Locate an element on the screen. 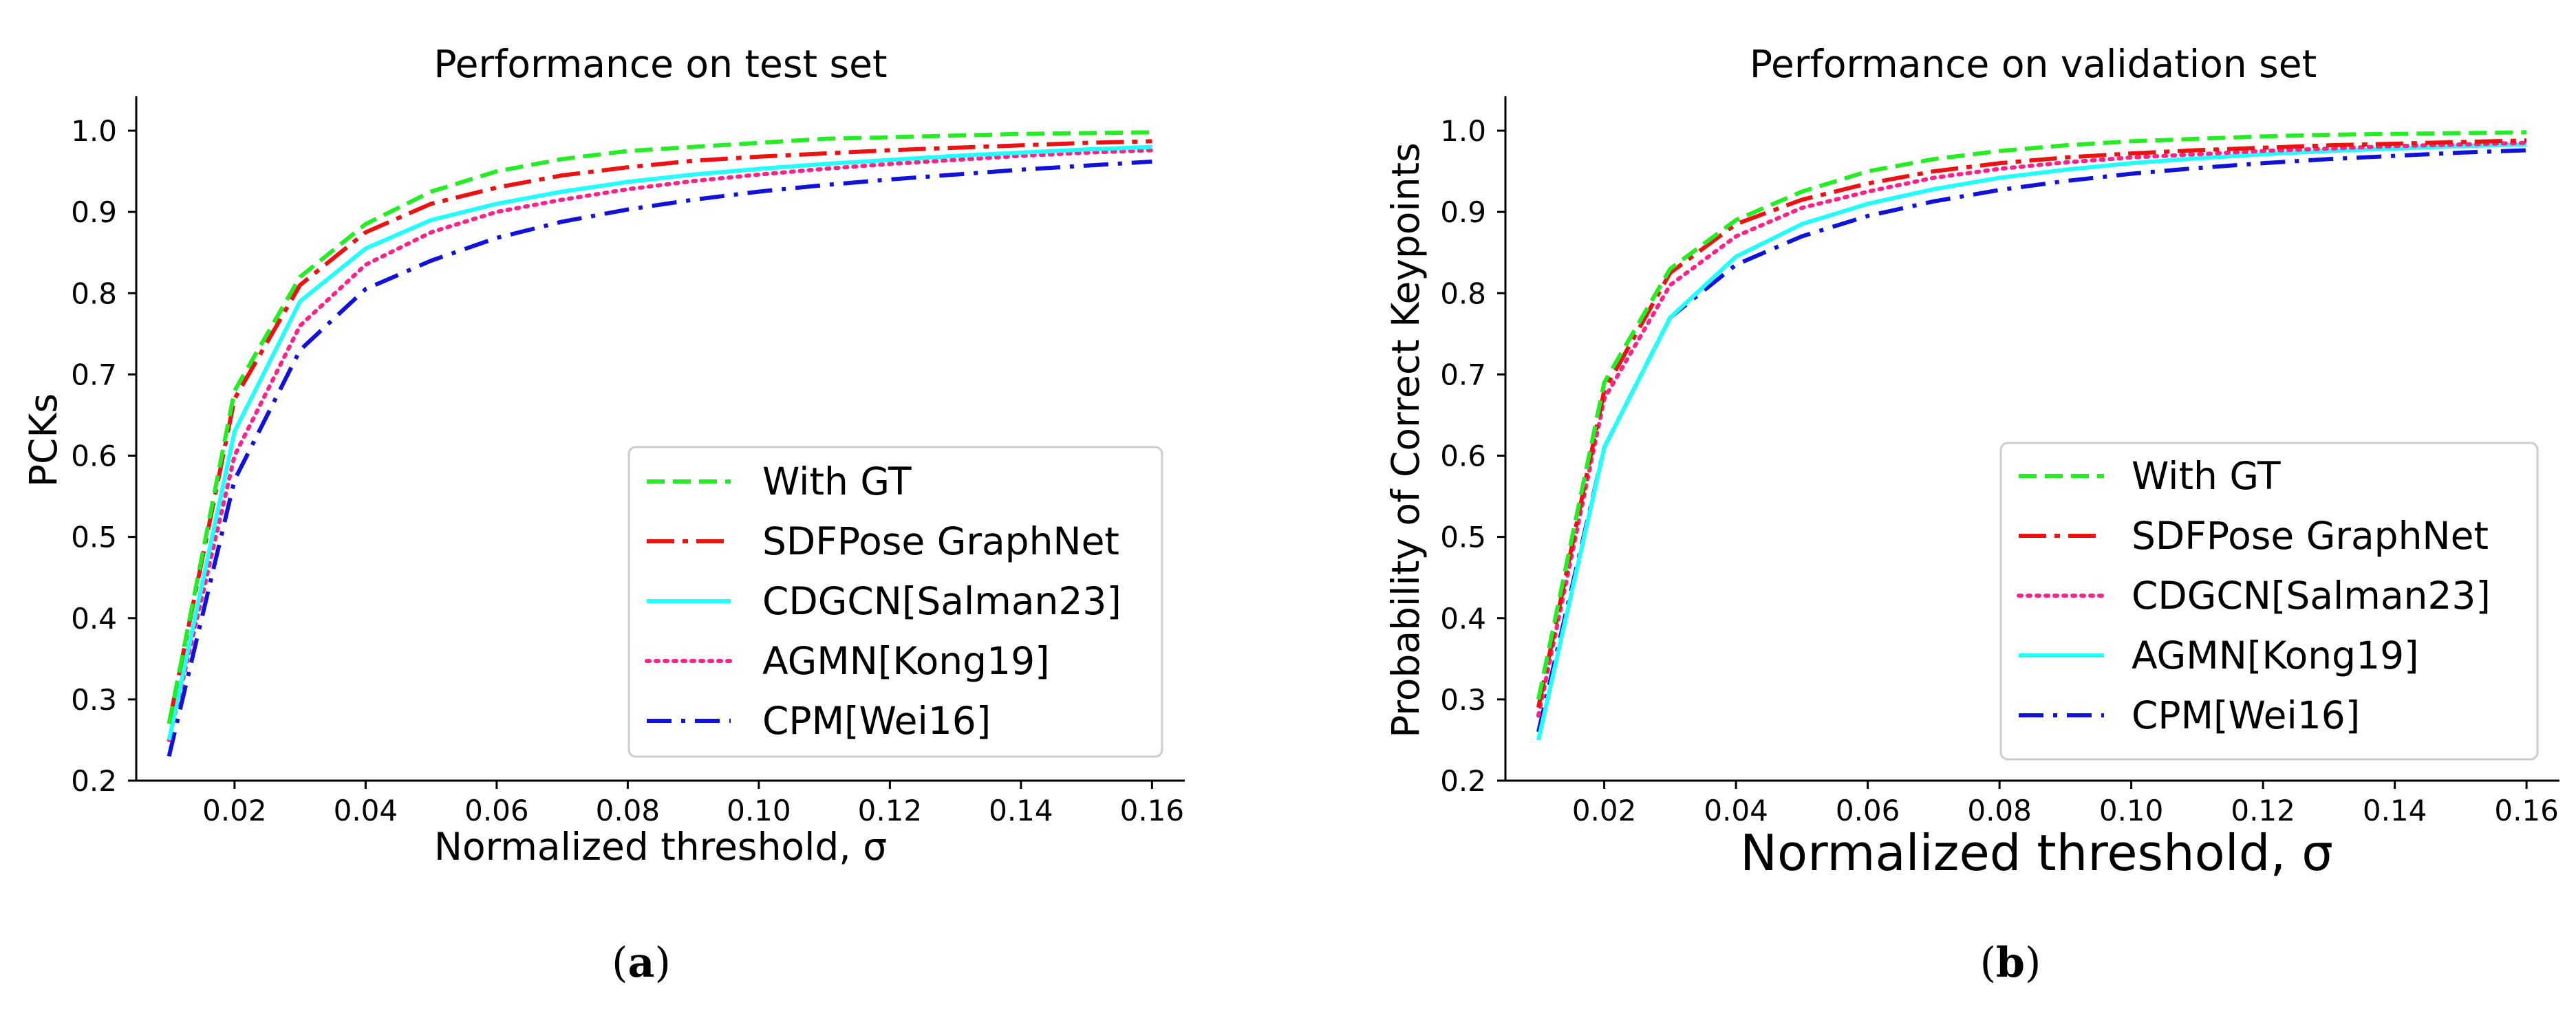 This screenshot has height=1009, width=2576. chart-title: Performance on validation set is located at coordinates (2034, 64).